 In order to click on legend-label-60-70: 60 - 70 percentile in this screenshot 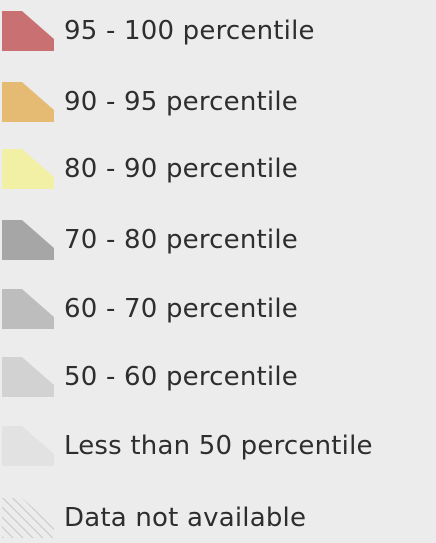, I will do `click(181, 309)`.